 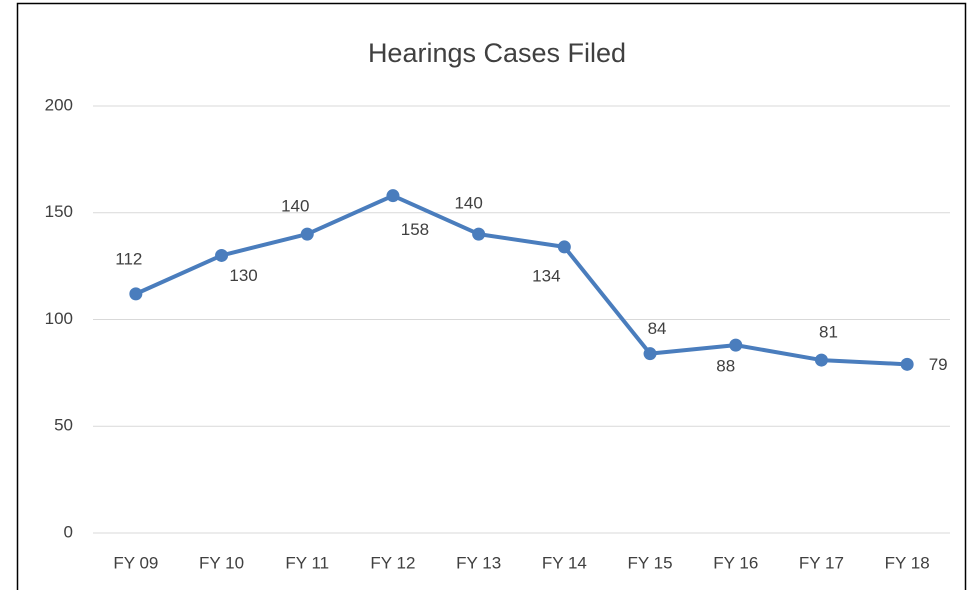 What do you see at coordinates (657, 328) in the screenshot?
I see `data-label: 84` at bounding box center [657, 328].